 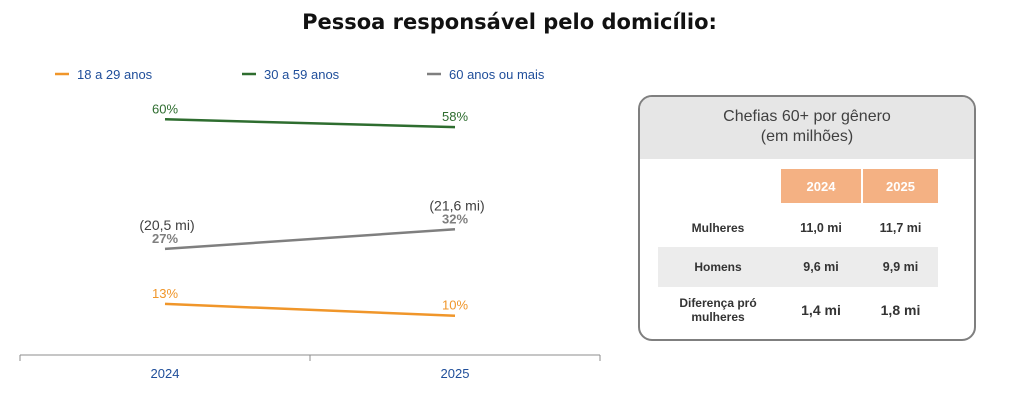 I want to click on table-header: Chefias 60+ por gênero (em milhões), so click(x=807, y=128).